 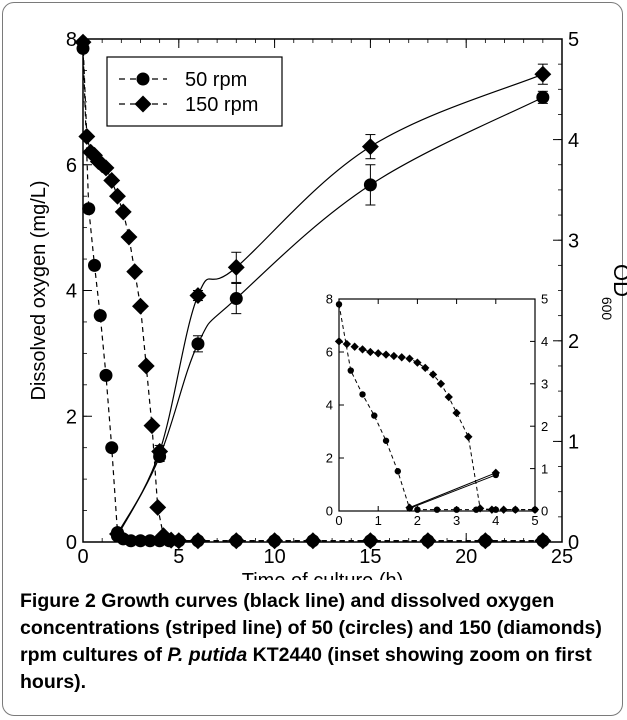 I want to click on legend: 50 rpm 150 rpm, so click(x=194, y=91).